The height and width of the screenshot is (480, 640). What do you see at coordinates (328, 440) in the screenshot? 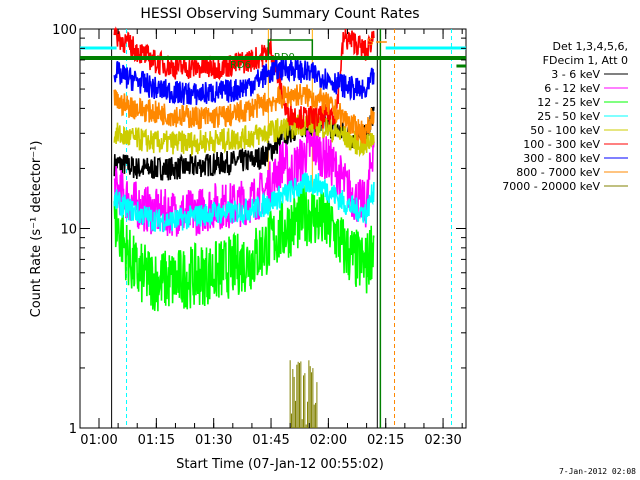
I see `x-tick-label: 02:00` at bounding box center [328, 440].